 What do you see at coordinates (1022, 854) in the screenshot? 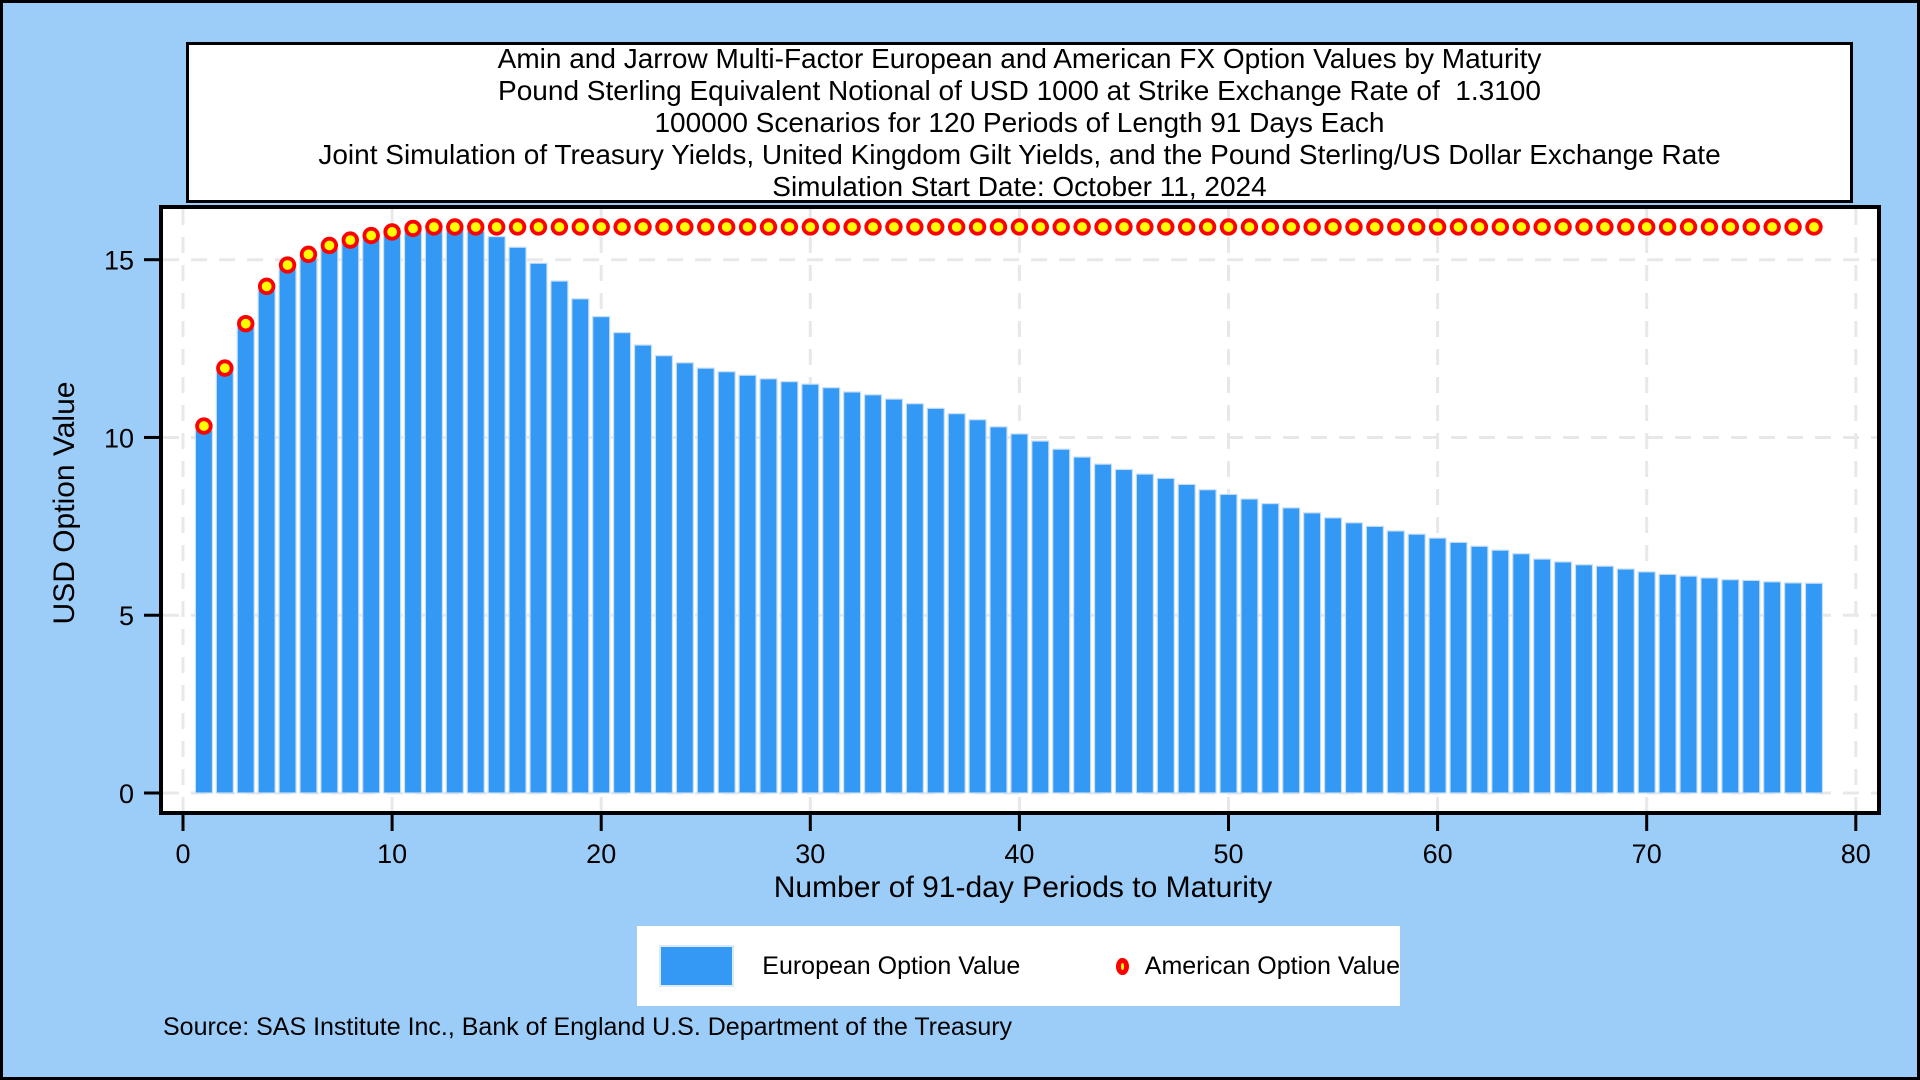
I see `x-tick-labels: 0 10 20 30 40 50 60 70 80` at bounding box center [1022, 854].